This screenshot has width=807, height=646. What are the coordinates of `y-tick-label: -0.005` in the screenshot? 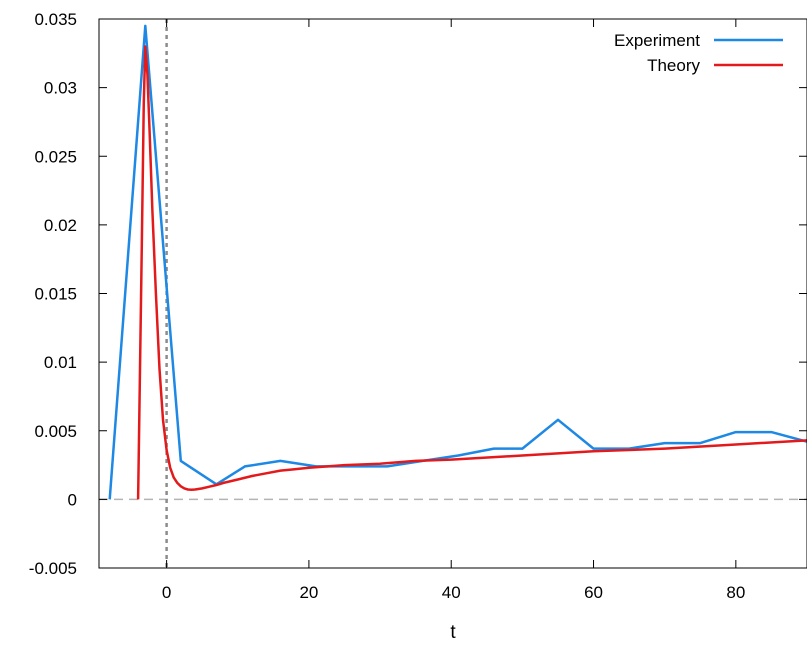 It's located at (53, 568).